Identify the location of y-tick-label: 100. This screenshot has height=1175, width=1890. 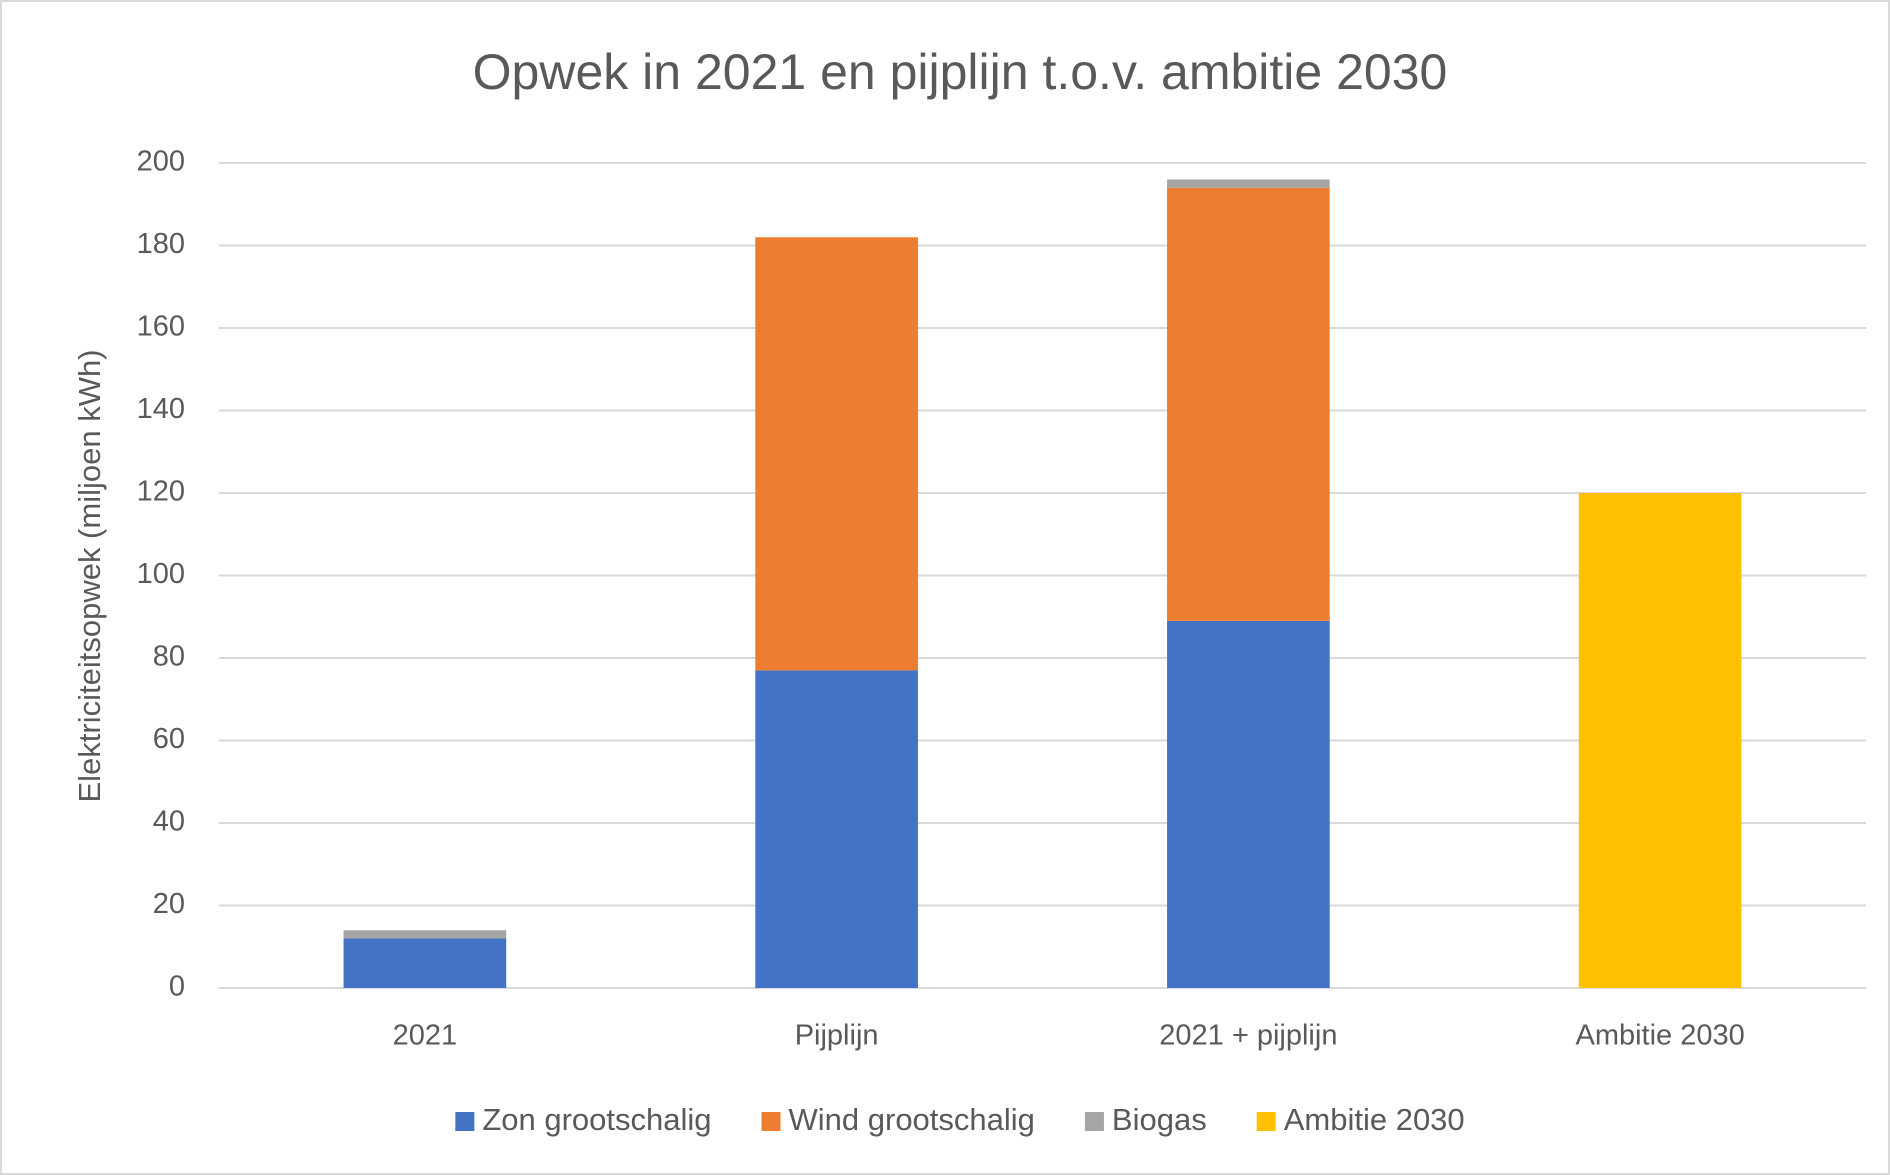
(161, 574).